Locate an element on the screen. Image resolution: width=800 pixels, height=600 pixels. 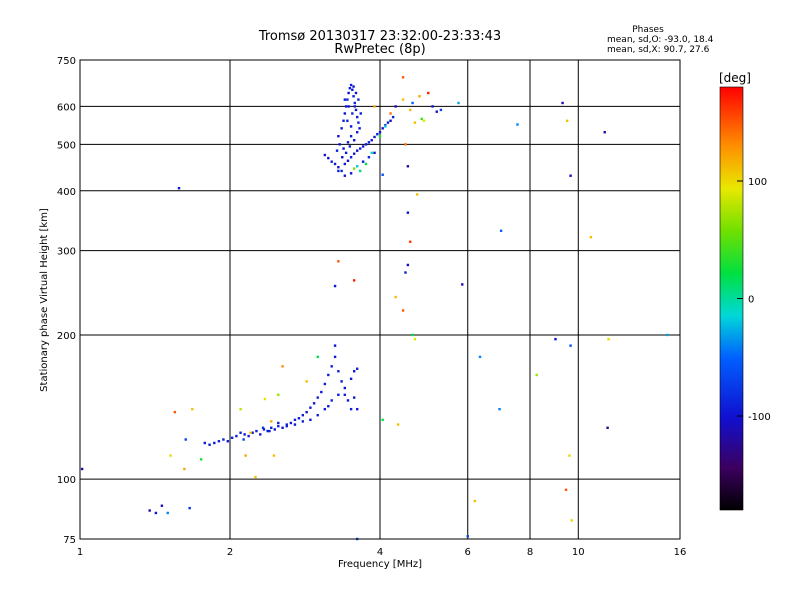
colorbar is located at coordinates (731, 298).